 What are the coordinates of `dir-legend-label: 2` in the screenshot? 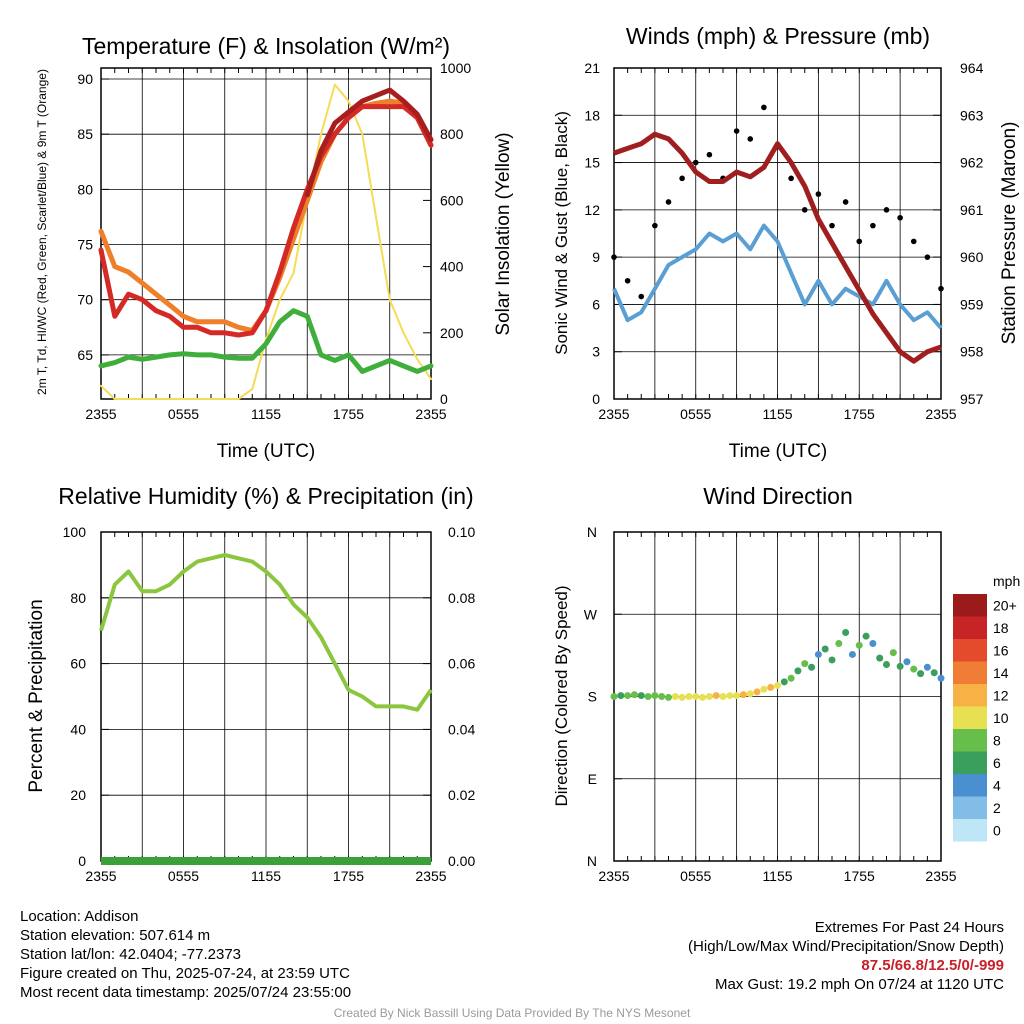 It's located at (997, 808).